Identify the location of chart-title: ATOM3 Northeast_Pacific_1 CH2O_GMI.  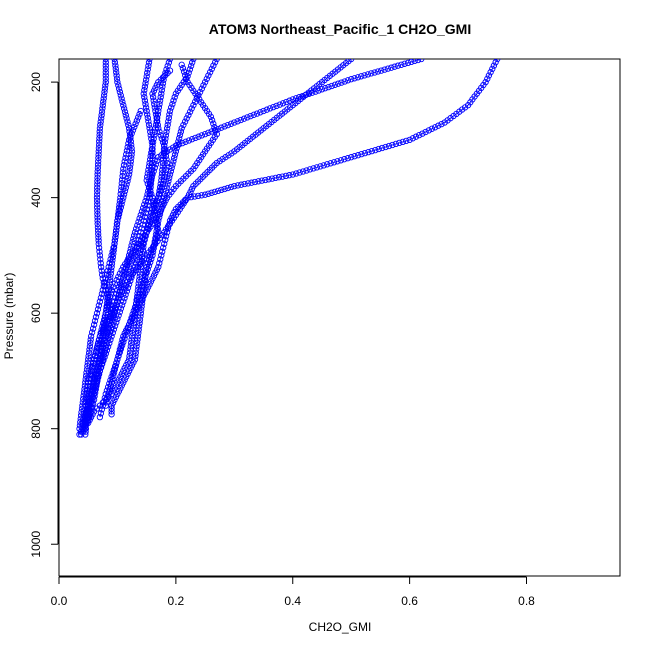
(340, 29).